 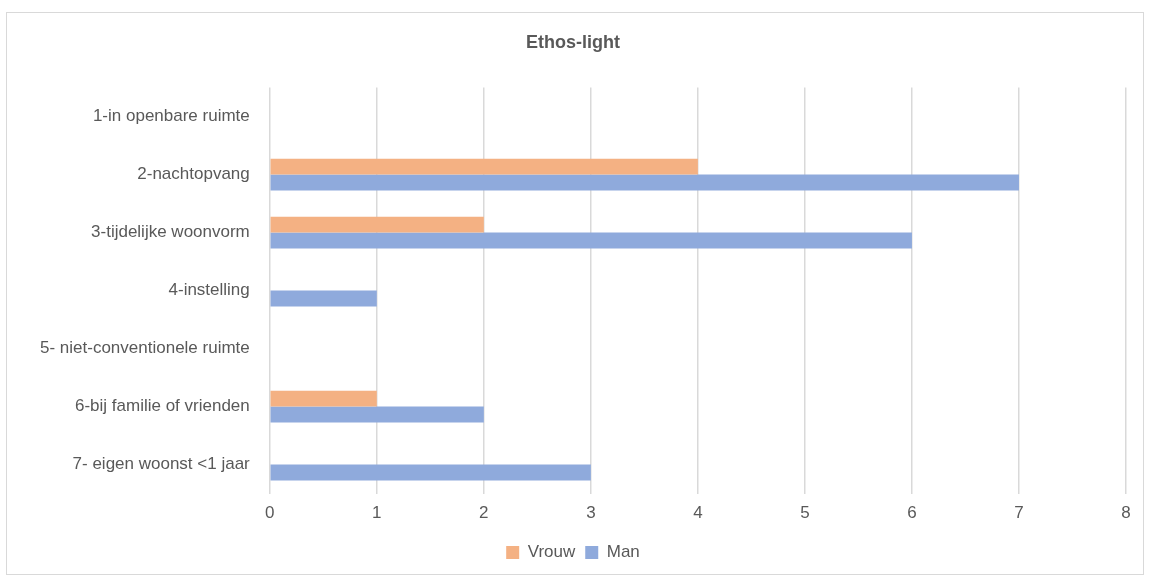 I want to click on x-tick-label: 7, so click(x=1019, y=513).